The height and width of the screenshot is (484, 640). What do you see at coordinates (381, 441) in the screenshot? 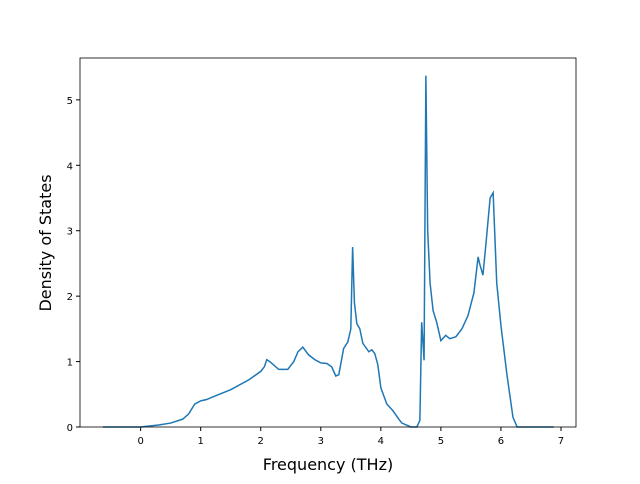
I see `x-tick-label: 4` at bounding box center [381, 441].